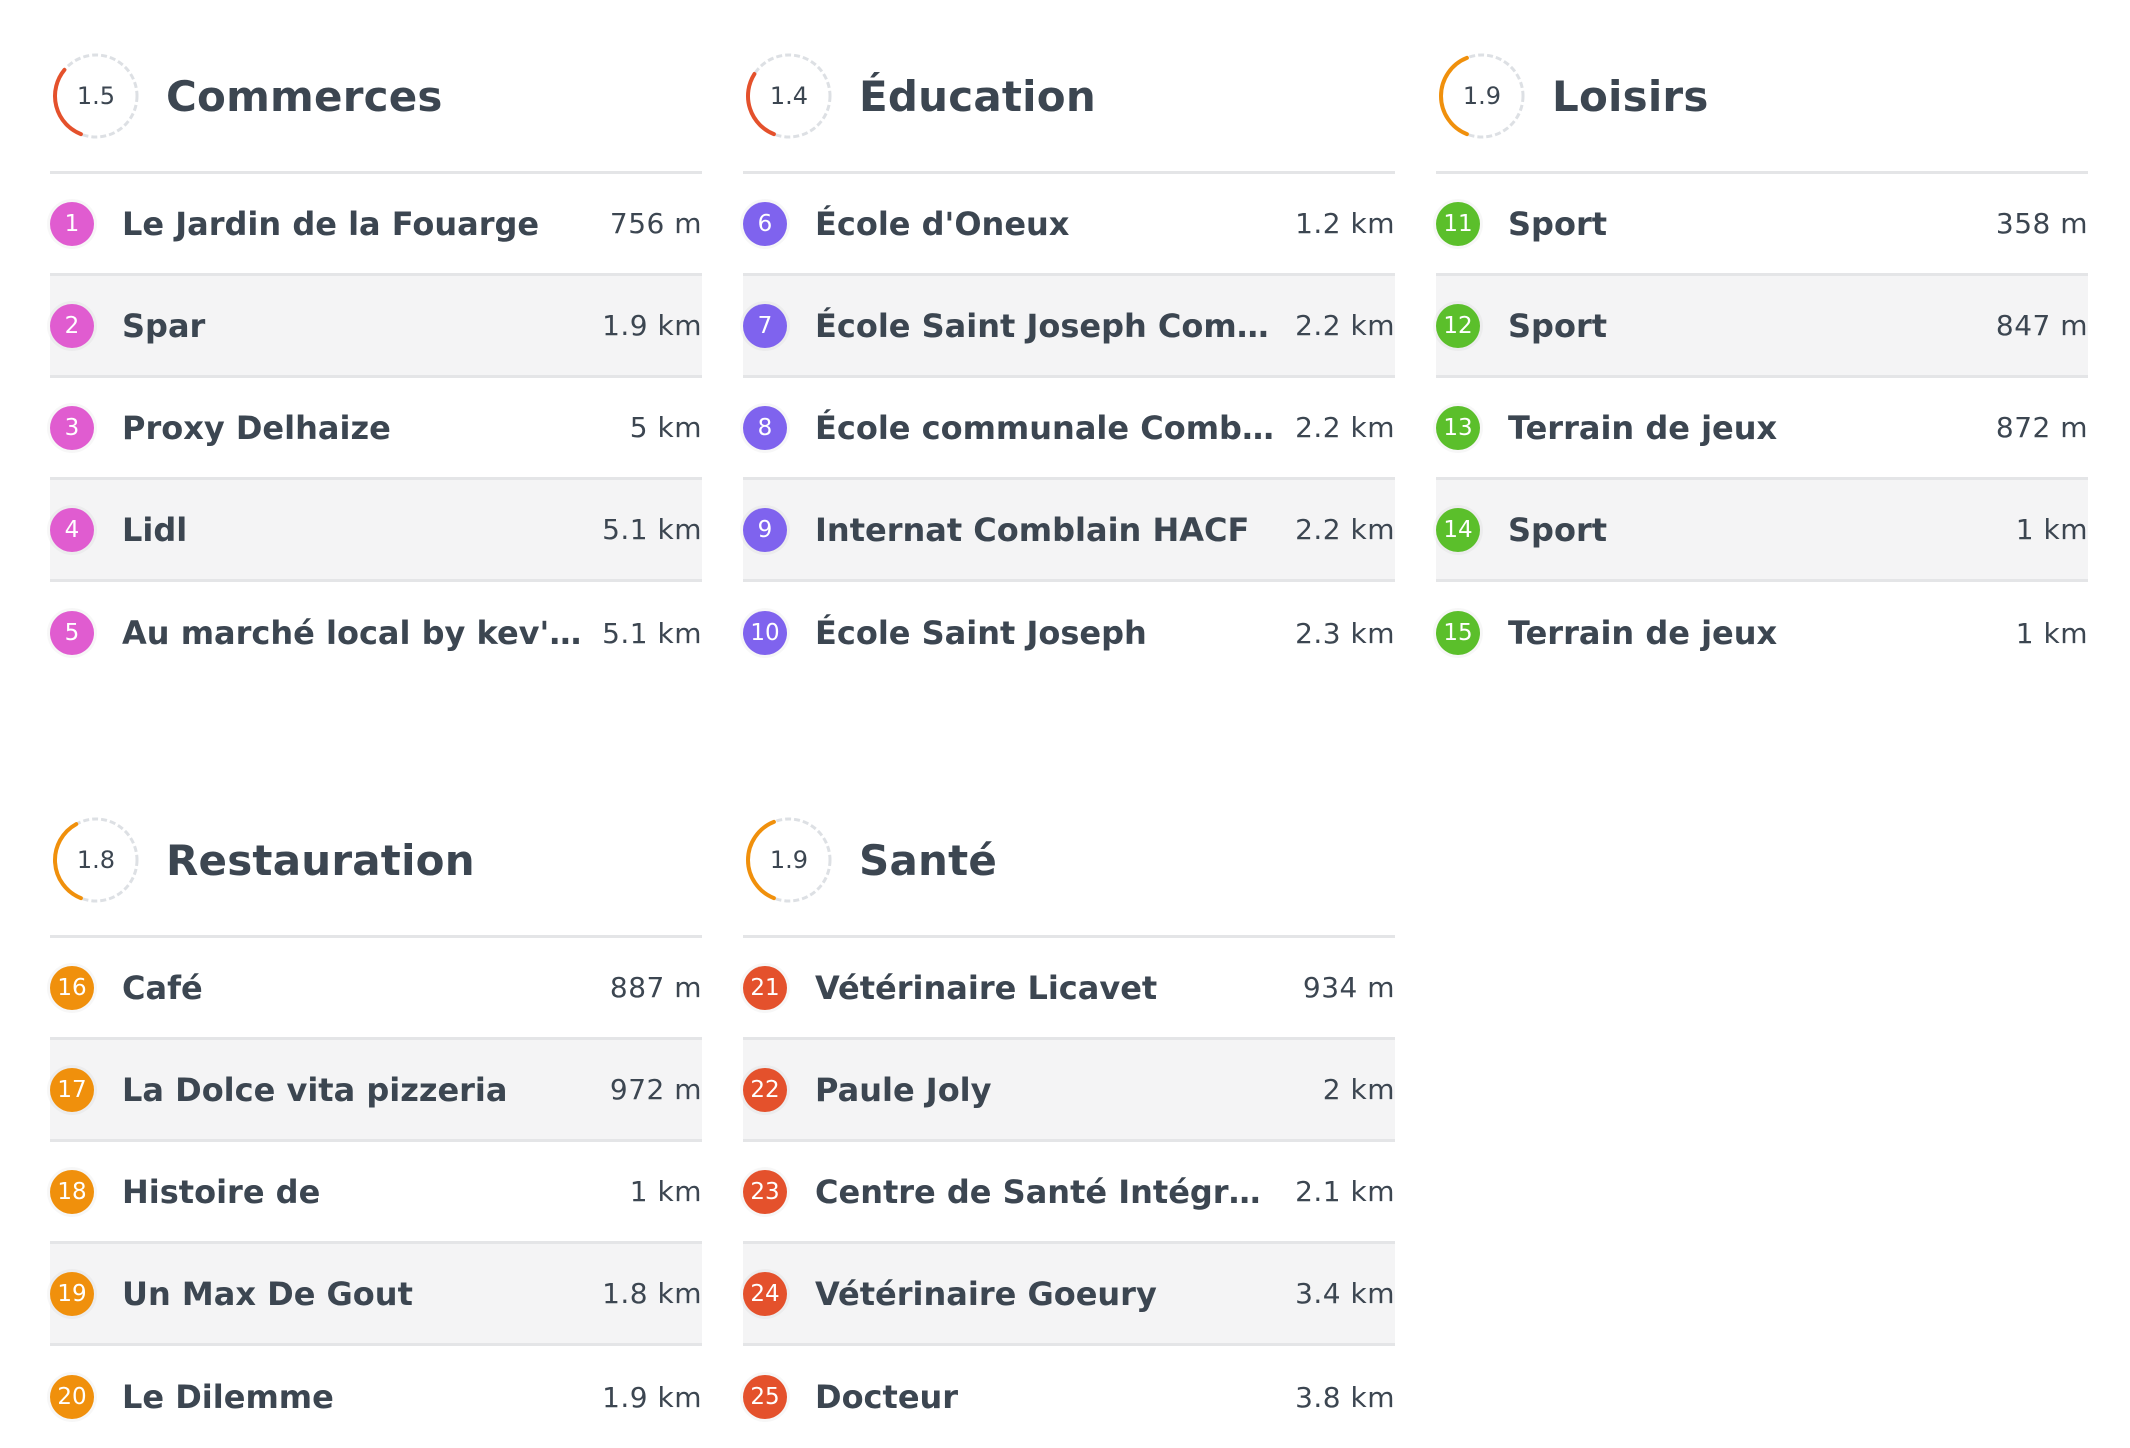 The height and width of the screenshot is (1448, 2130). Describe the element at coordinates (903, 1089) in the screenshot. I see `poi-name: Paule Joly` at that location.